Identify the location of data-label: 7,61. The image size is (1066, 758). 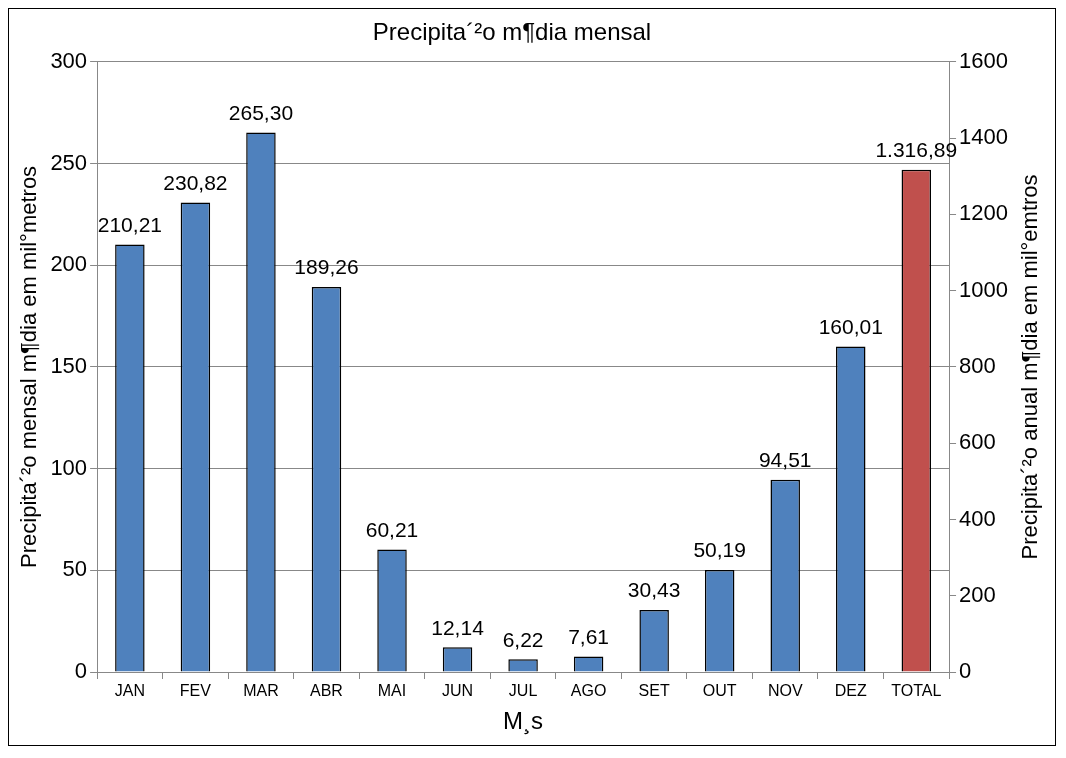
(589, 636).